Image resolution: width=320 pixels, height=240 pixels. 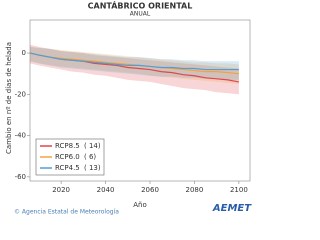 What do you see at coordinates (24, 53) in the screenshot?
I see `y-tick-label: 0` at bounding box center [24, 53].